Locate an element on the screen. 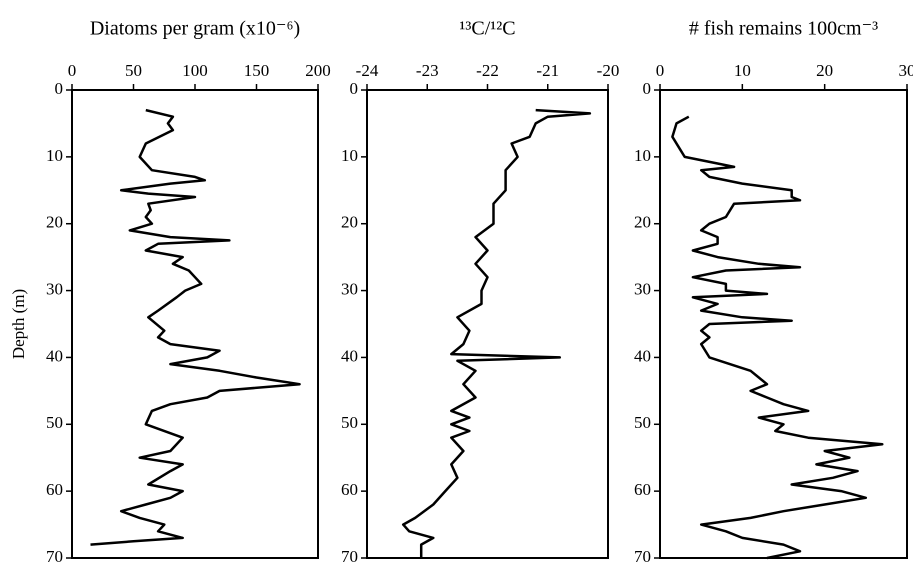 This screenshot has height=567, width=913. x-tick-label: 30 is located at coordinates (906, 70).